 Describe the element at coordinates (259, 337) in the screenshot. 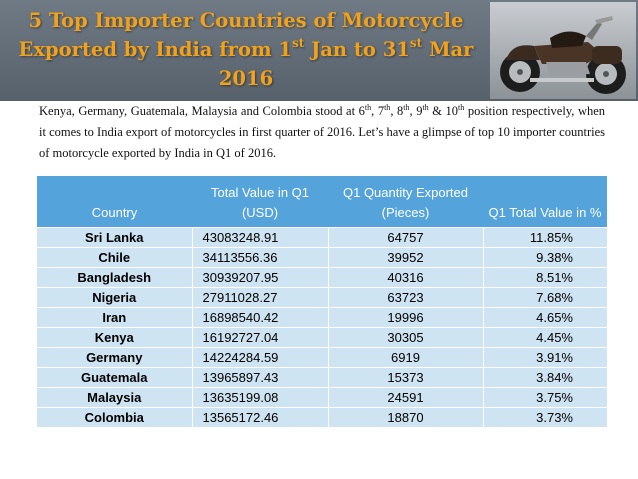

I see `cell-total-value: 16192727.04` at that location.